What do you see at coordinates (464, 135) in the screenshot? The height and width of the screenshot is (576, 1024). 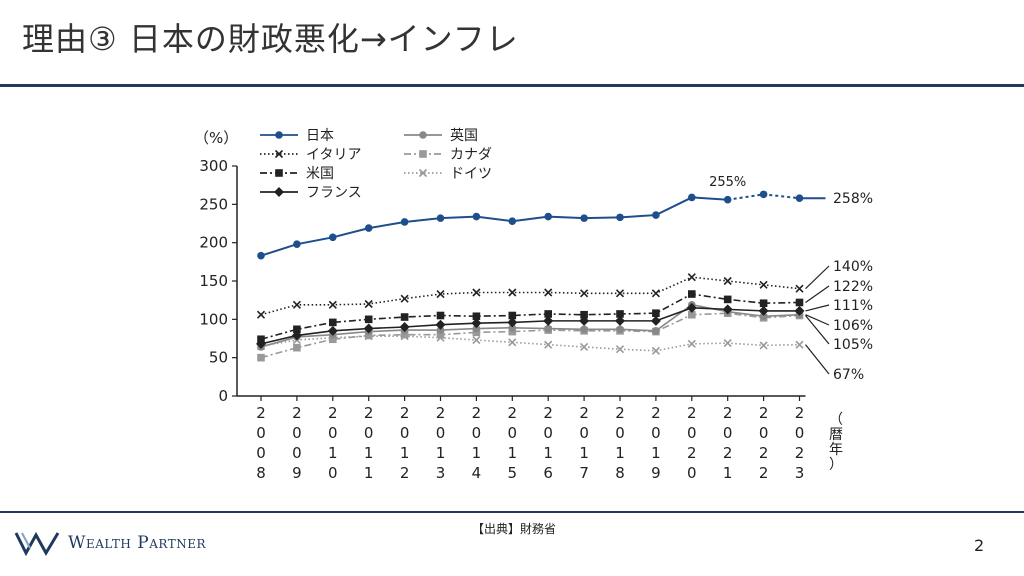 I see `legend-label: 英国` at bounding box center [464, 135].